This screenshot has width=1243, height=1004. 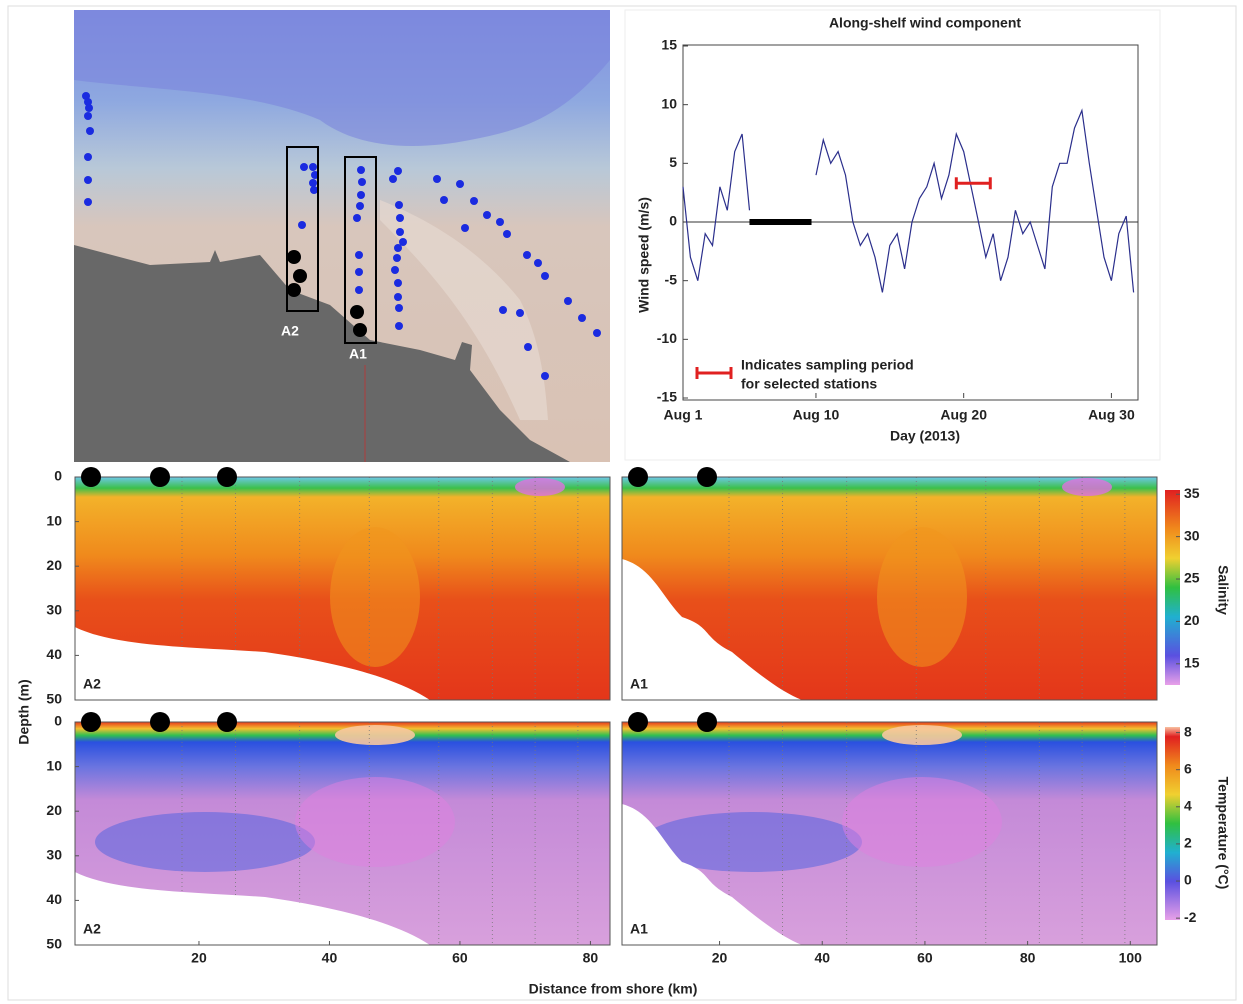 I want to click on colorbar-tick-label: -2, so click(x=1190, y=917).